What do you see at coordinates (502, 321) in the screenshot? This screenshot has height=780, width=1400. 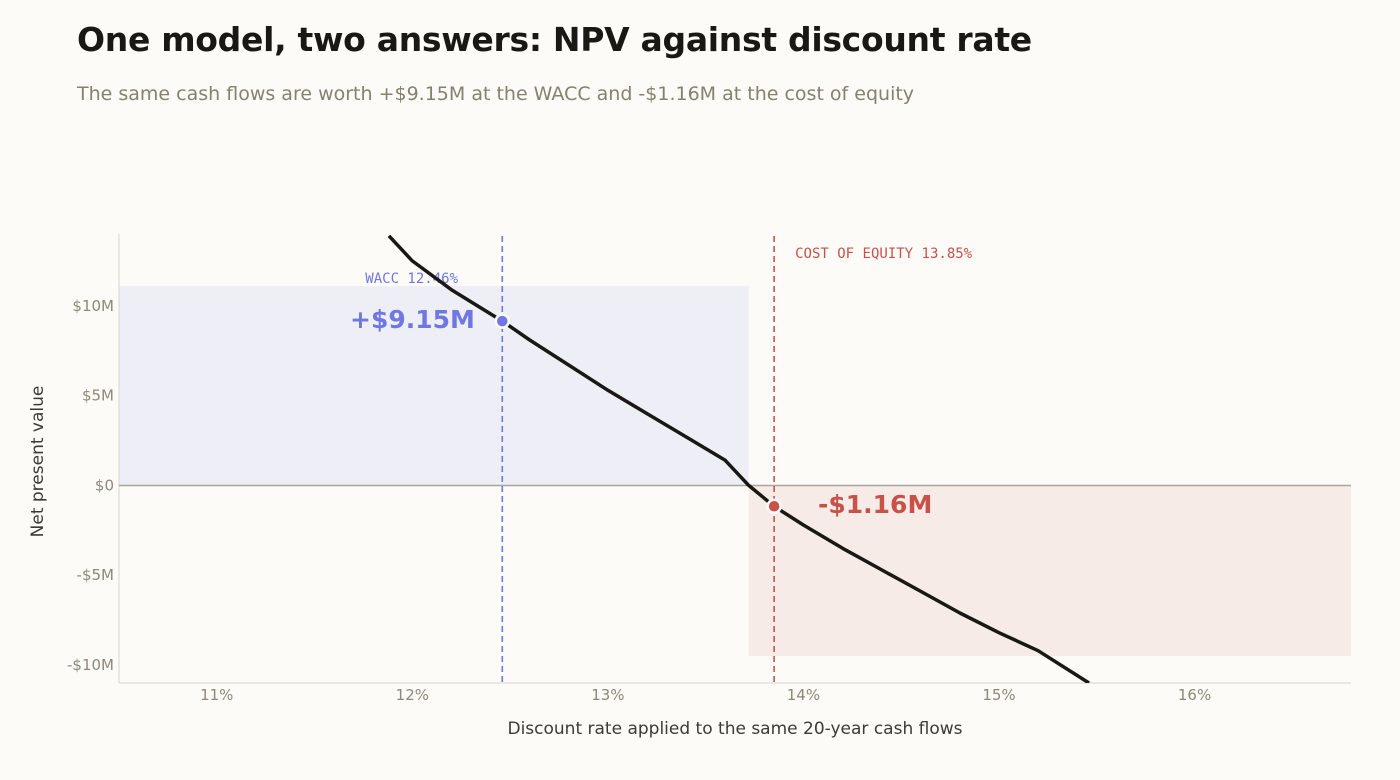 I see `wacc-point` at bounding box center [502, 321].